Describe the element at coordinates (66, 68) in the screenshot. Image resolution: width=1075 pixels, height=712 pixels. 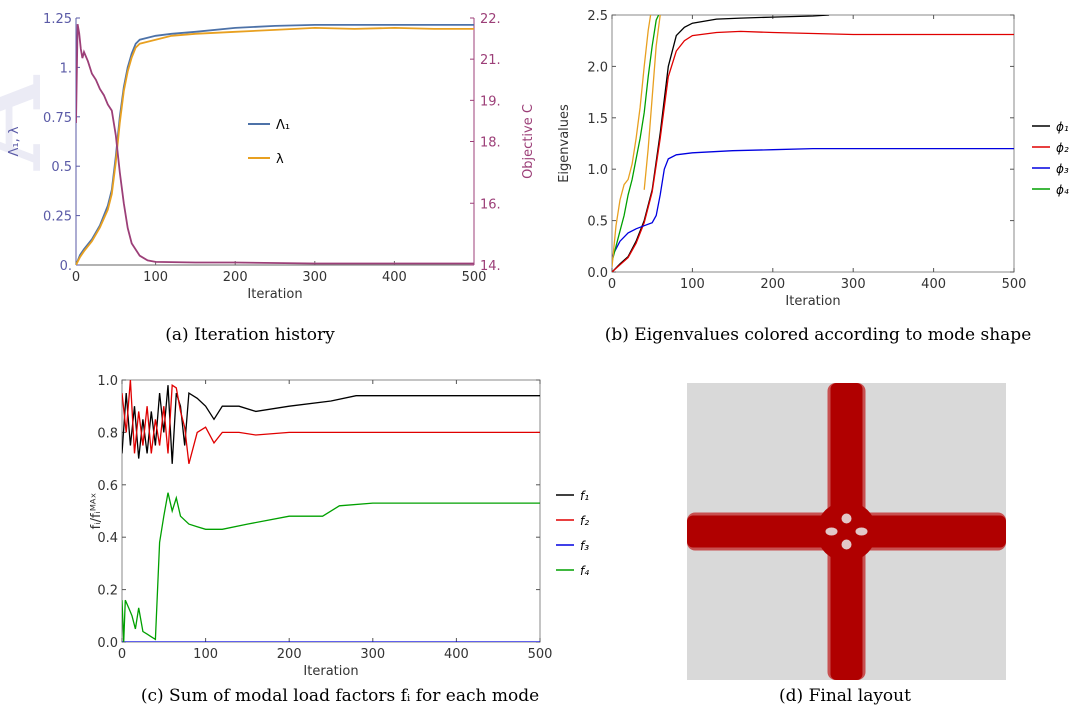
I see `y-tick-label: 1.` at that location.